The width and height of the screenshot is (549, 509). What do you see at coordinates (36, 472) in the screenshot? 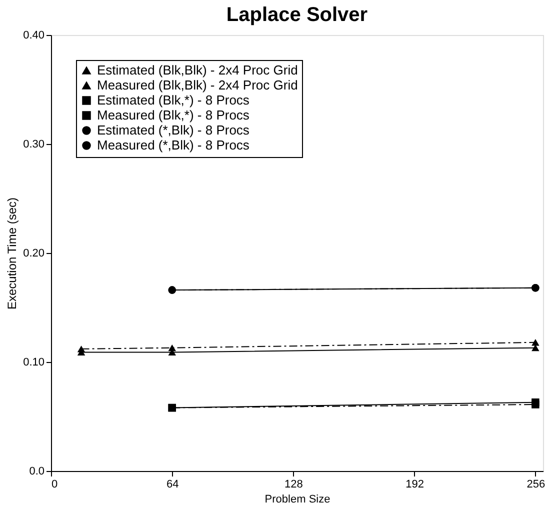
I see `y-tick-label: 0.0` at bounding box center [36, 472].